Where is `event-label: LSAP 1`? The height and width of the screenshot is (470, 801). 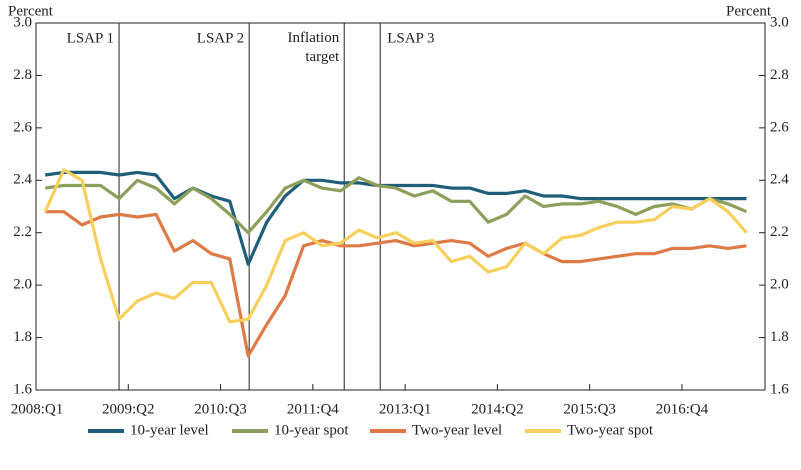
event-label: LSAP 1 is located at coordinates (90, 38).